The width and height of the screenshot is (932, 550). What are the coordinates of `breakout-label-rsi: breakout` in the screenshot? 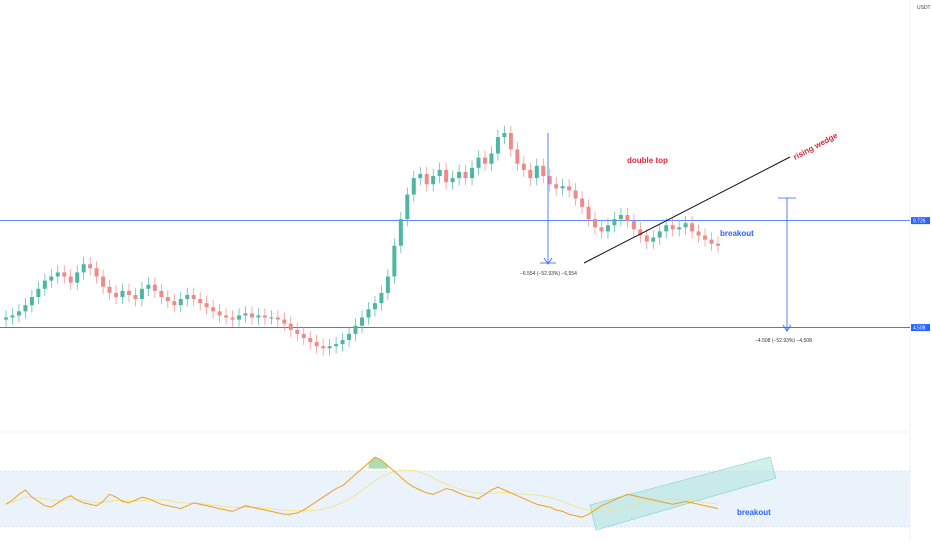 It's located at (754, 512).